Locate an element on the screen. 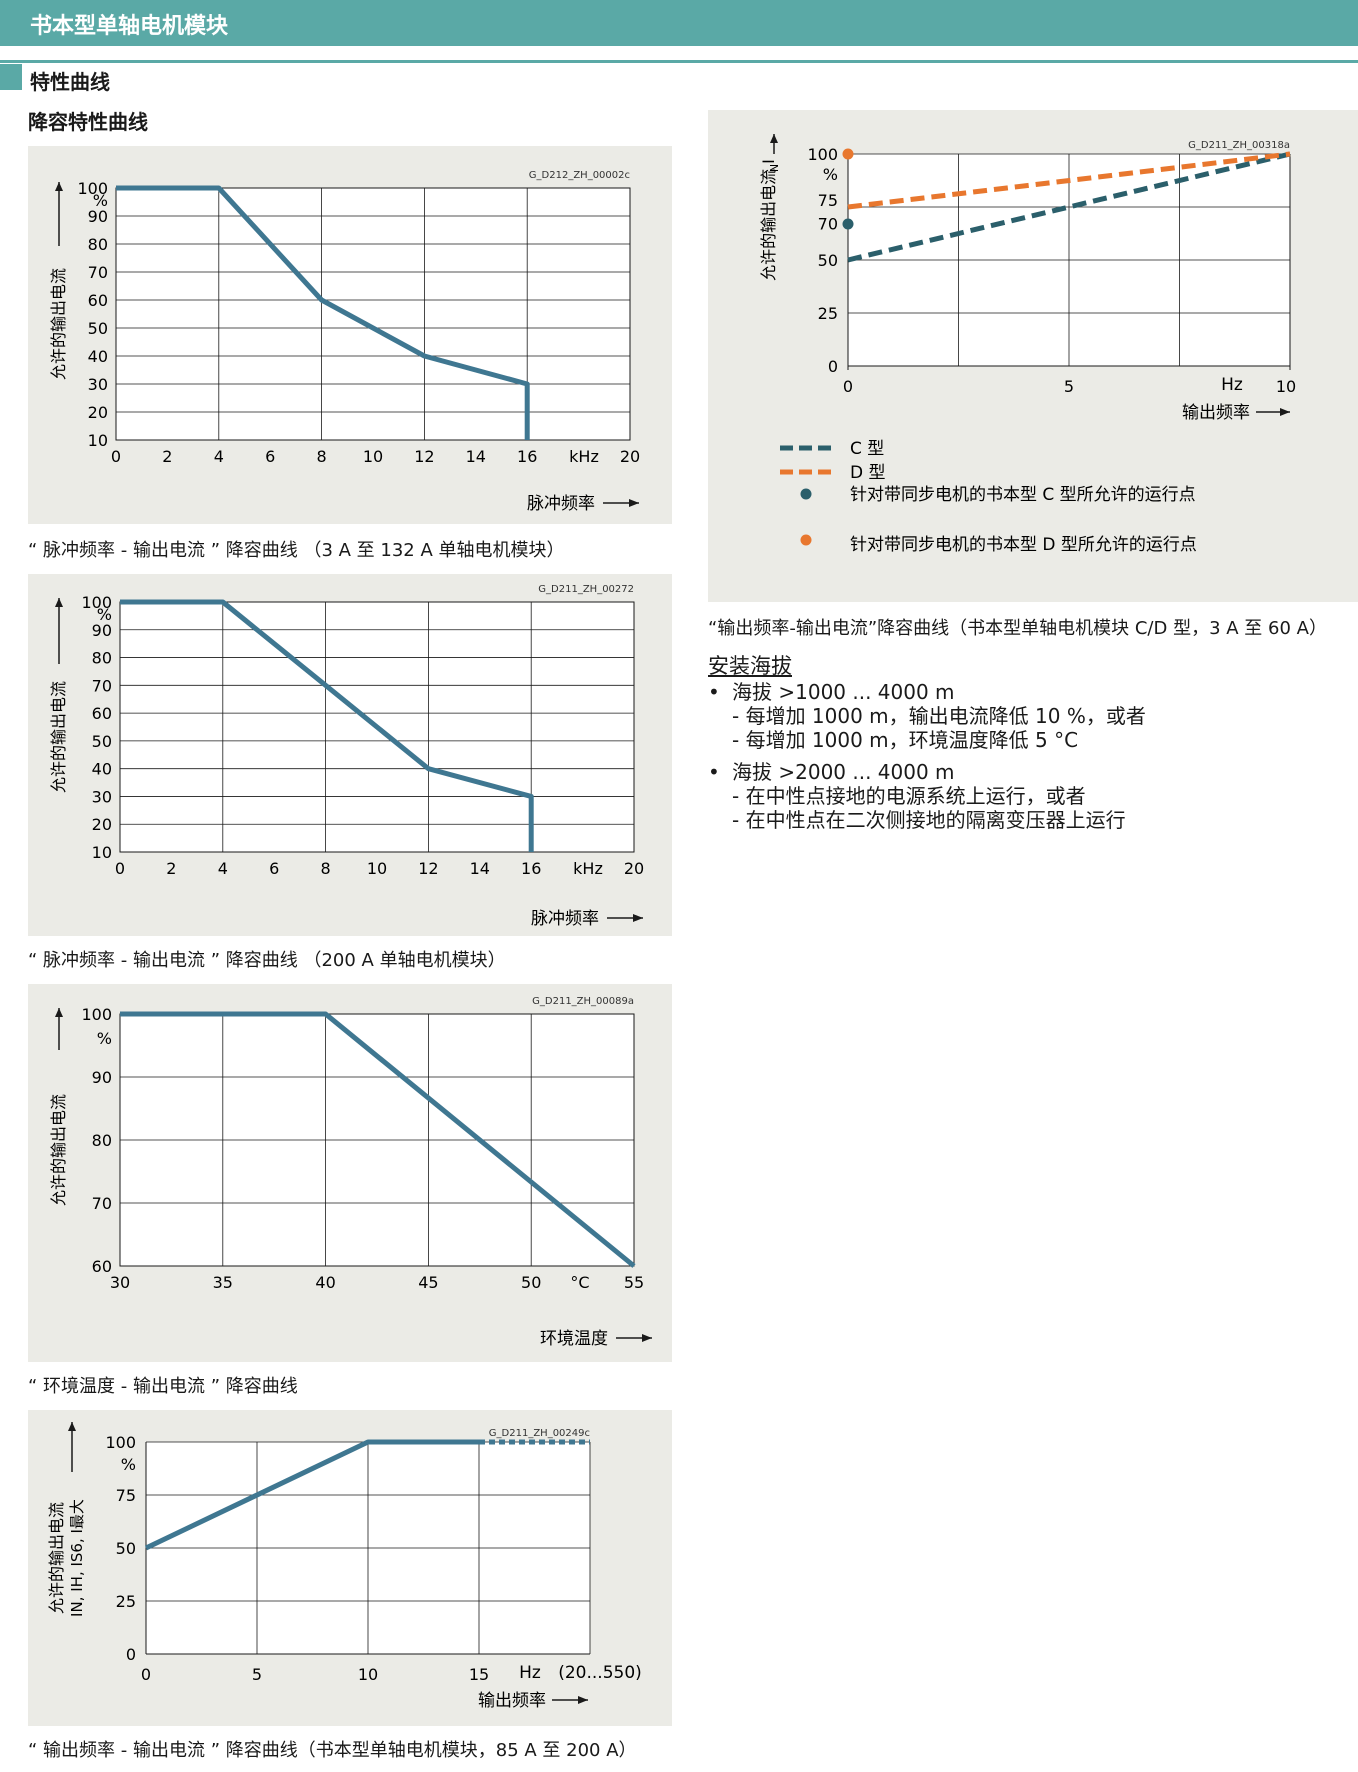 This screenshot has height=1772, width=1358. legend-marker-d is located at coordinates (806, 540).